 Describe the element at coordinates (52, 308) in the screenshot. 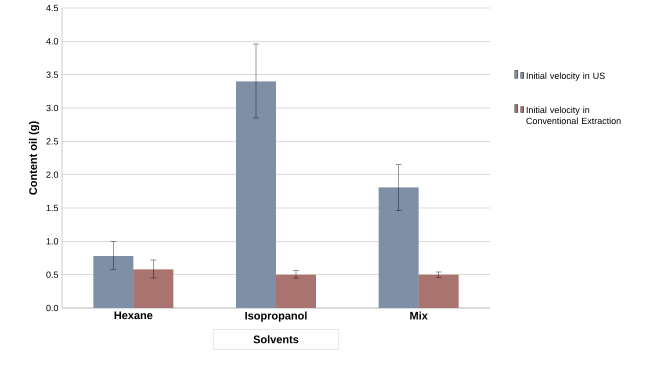

I see `y-tick-label: 0.0` at that location.